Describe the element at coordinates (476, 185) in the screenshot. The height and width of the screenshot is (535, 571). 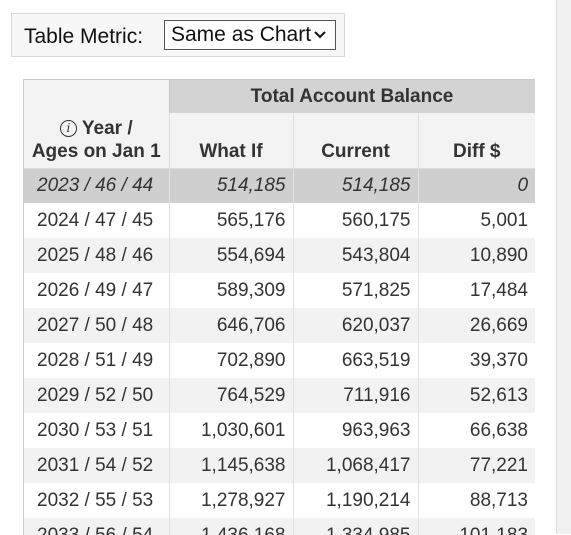
I see `diff-cell: 0` at that location.